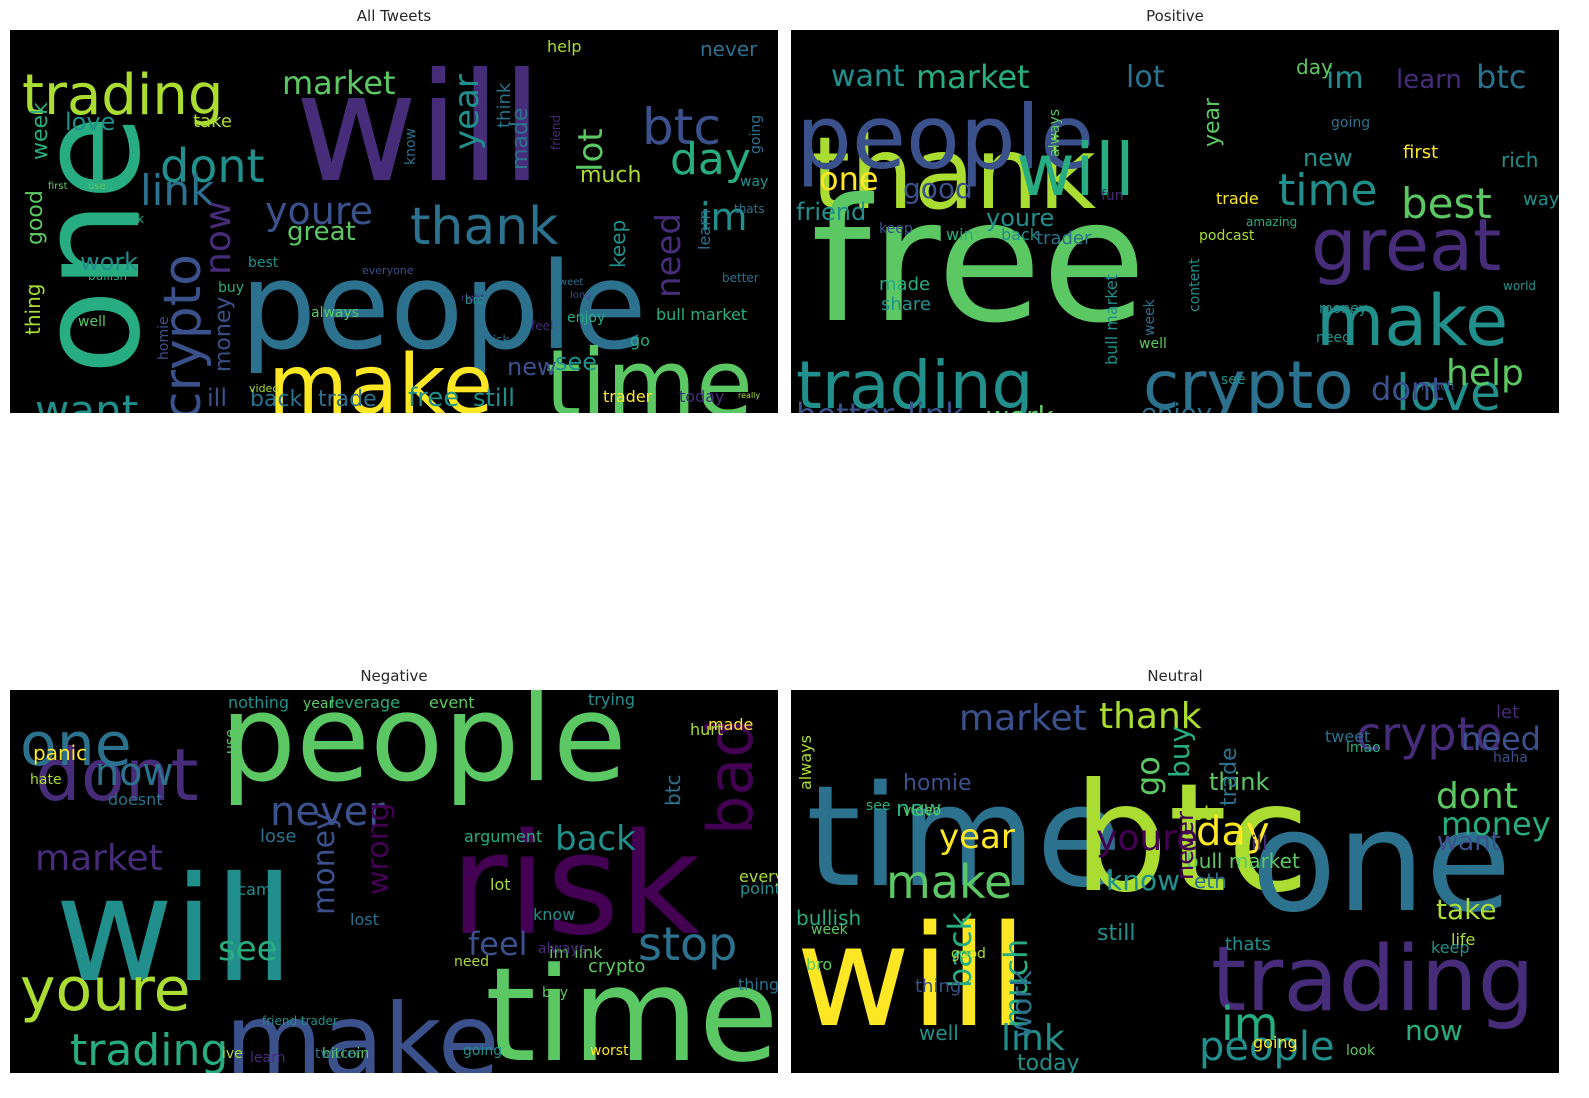 The height and width of the screenshot is (1098, 1589). What do you see at coordinates (1227, 236) in the screenshot?
I see `word-podcast: podcast` at bounding box center [1227, 236].